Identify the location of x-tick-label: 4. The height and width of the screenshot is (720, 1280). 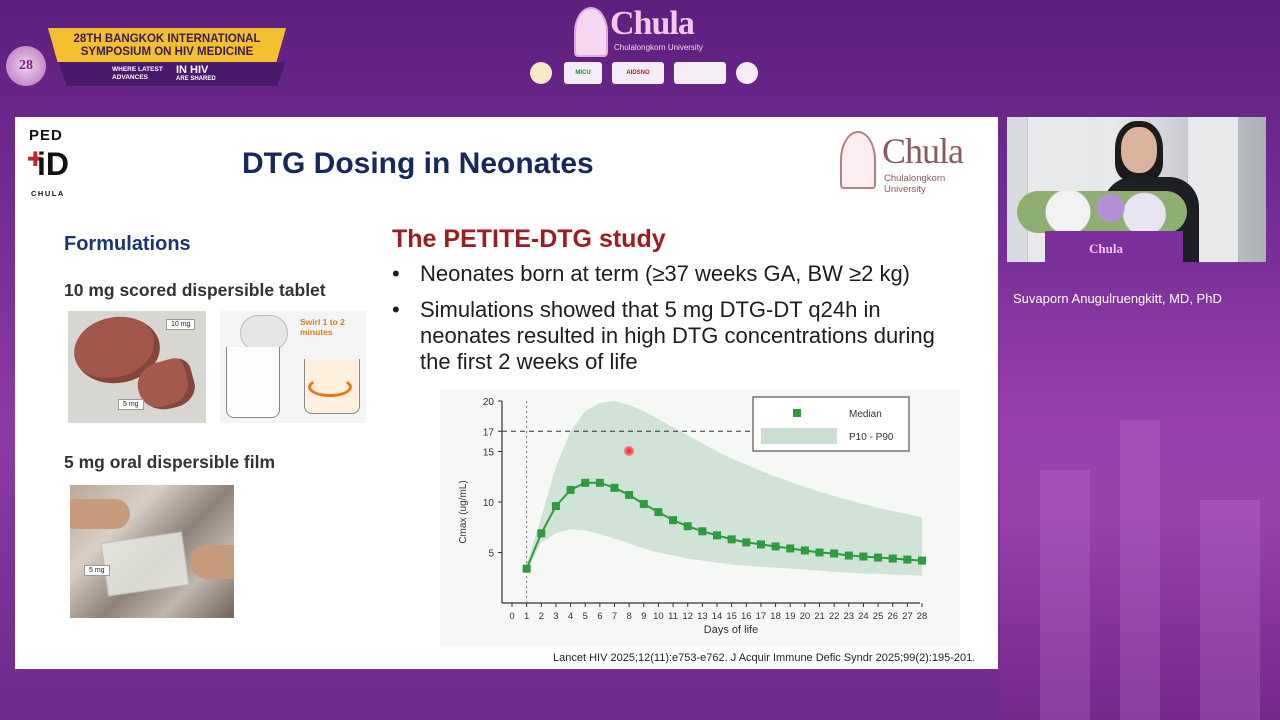
(570, 616).